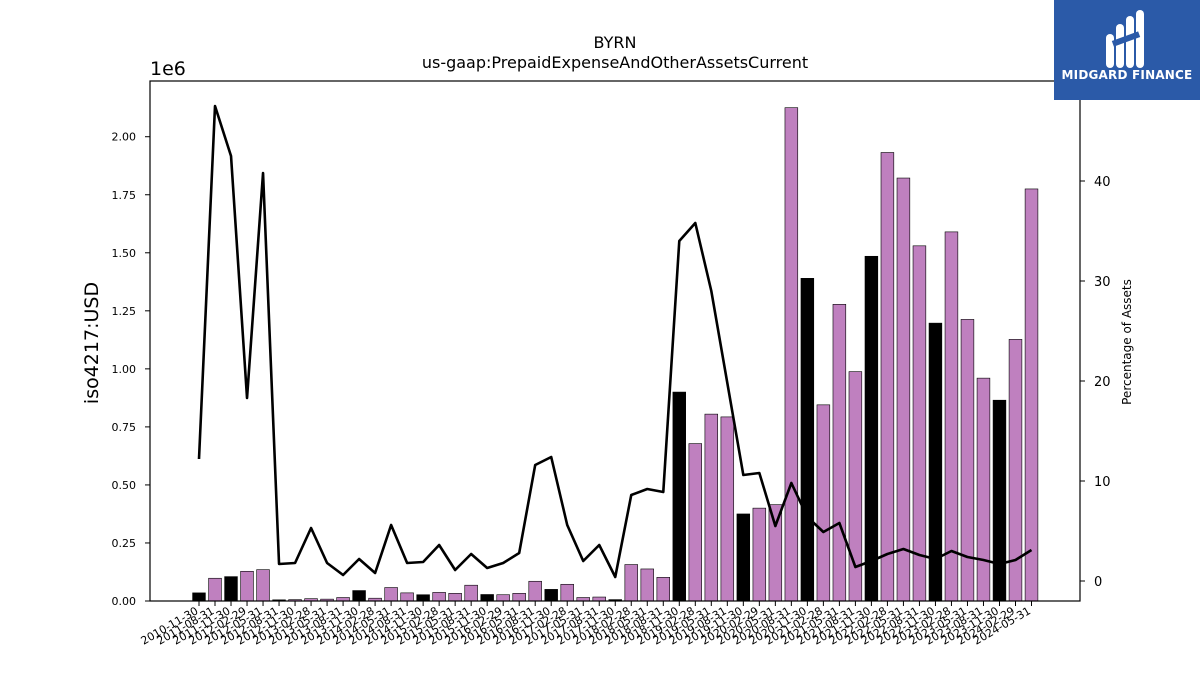 The width and height of the screenshot is (1200, 675). What do you see at coordinates (615, 42) in the screenshot?
I see `chart-title: BYRN` at bounding box center [615, 42].